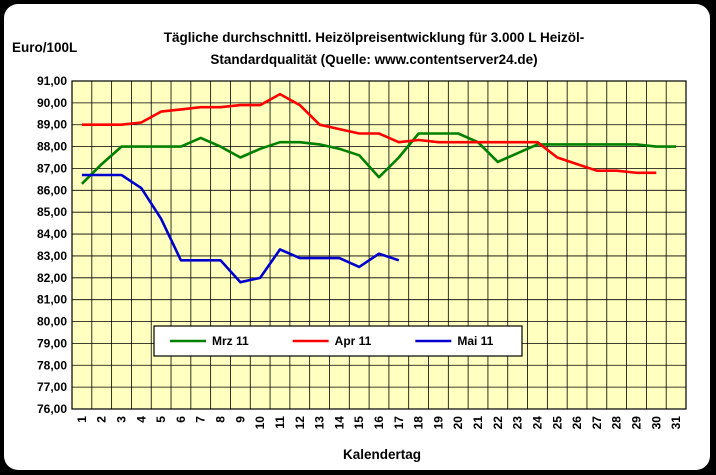  What do you see at coordinates (458, 423) in the screenshot?
I see `x-tick-label: 20` at bounding box center [458, 423].